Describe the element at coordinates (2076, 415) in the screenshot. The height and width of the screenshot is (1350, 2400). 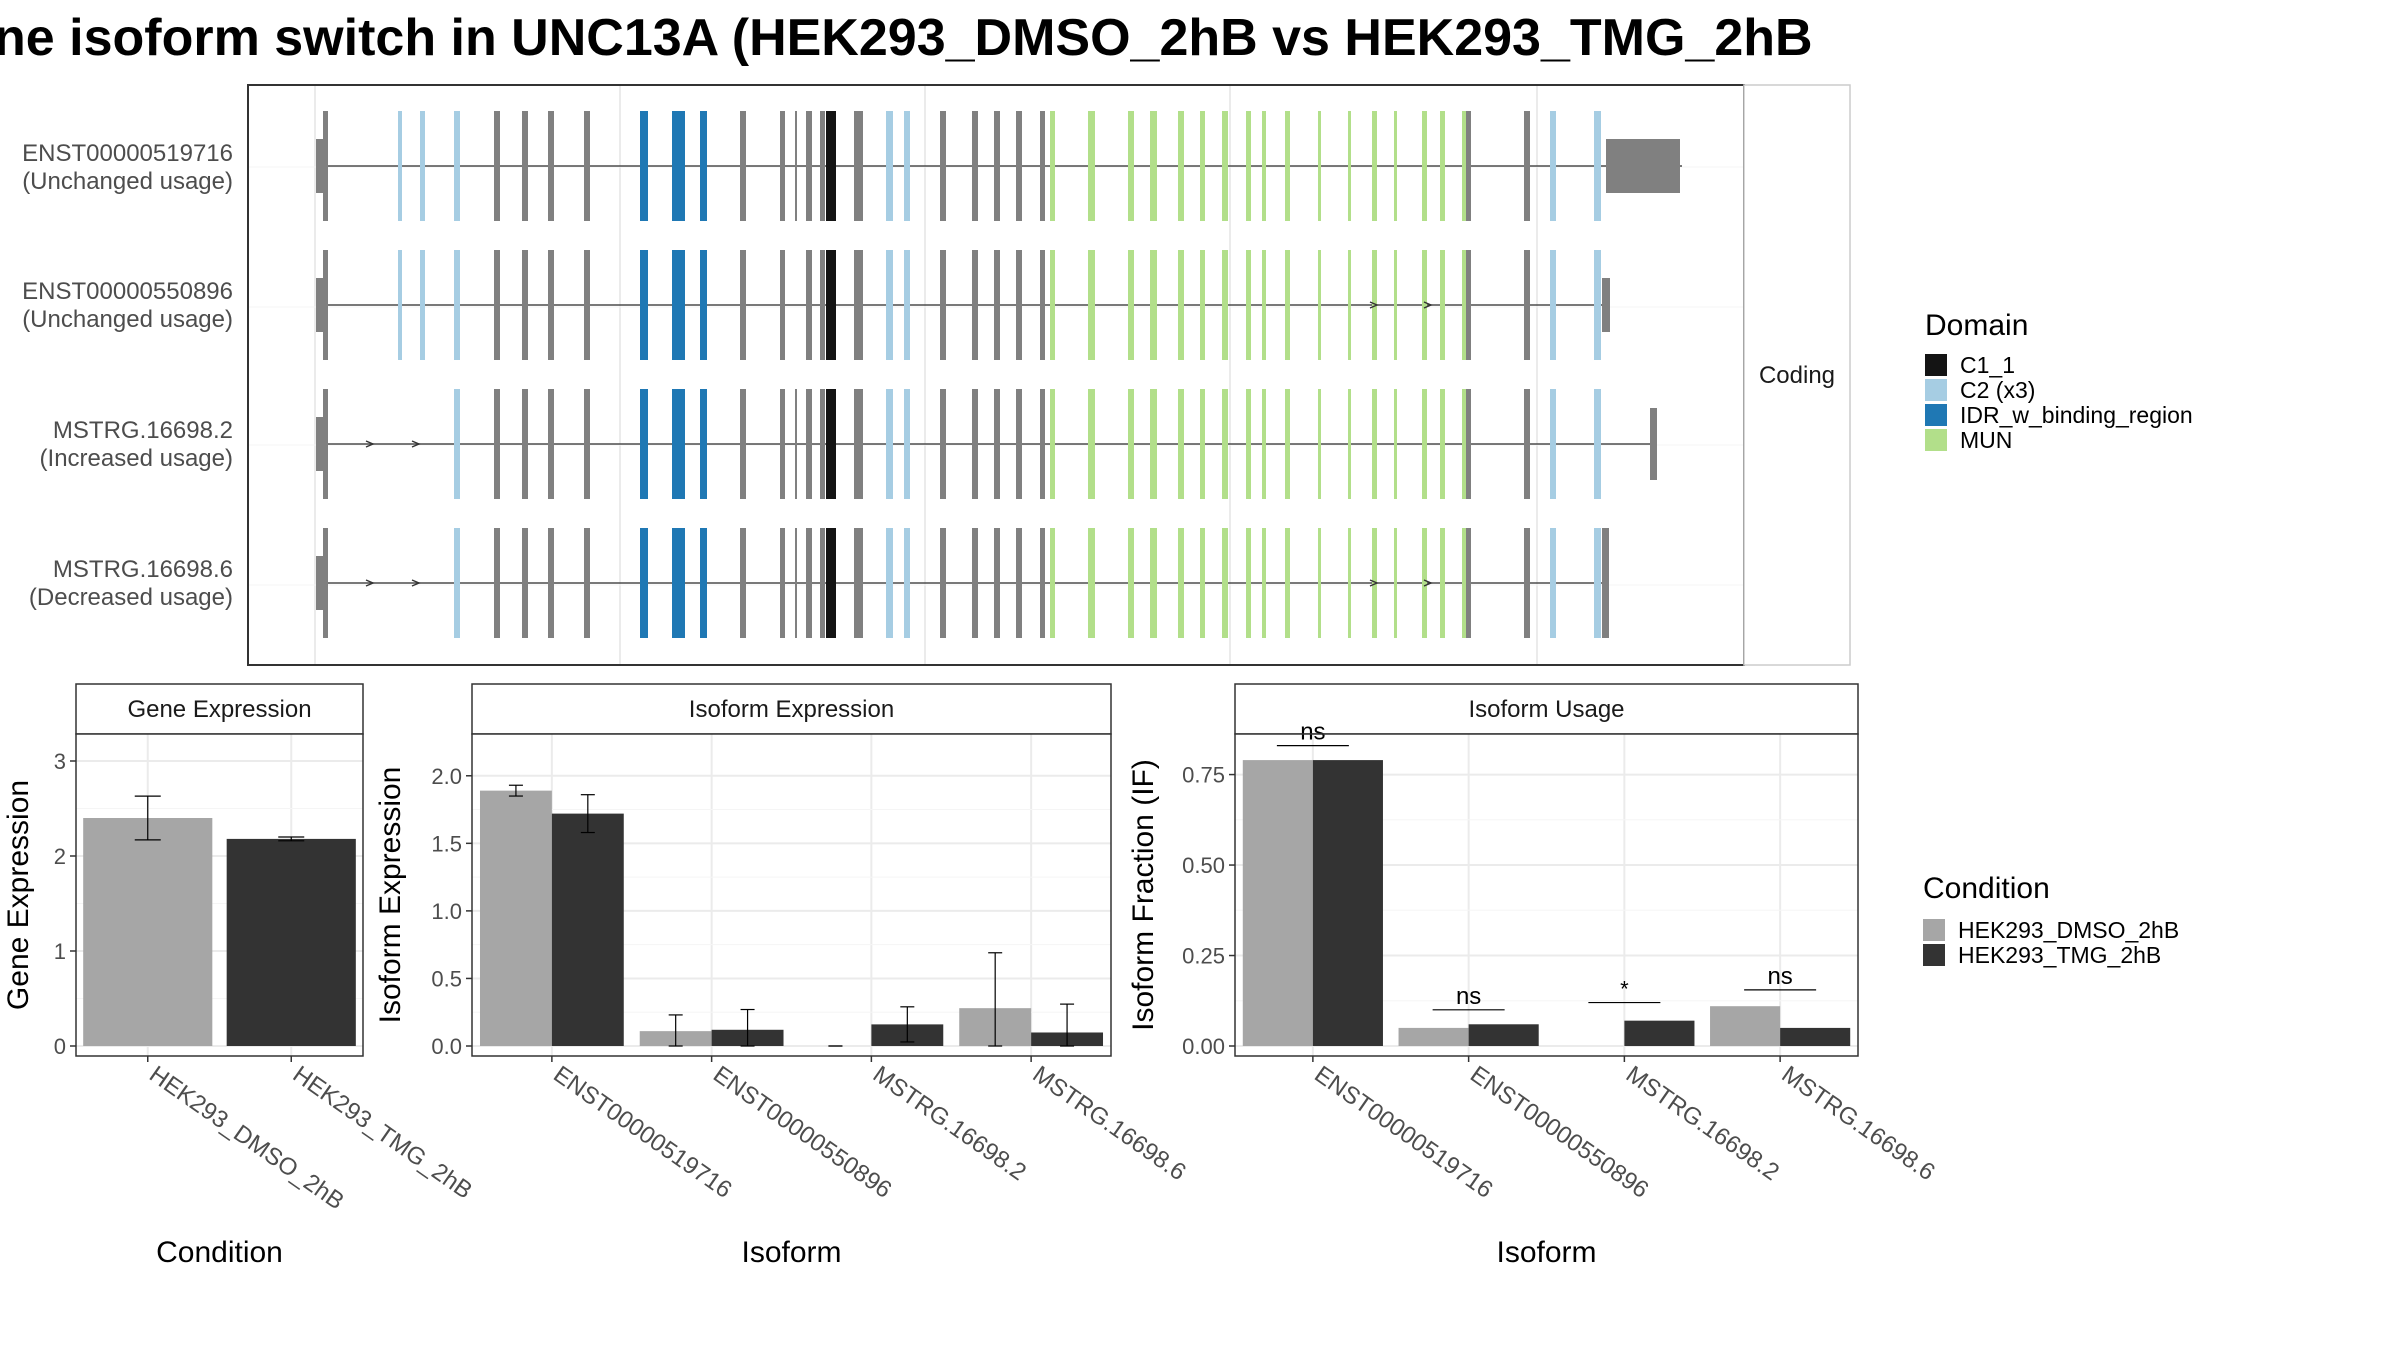
I see `legend-label-idr: IDR_w_binding_region` at that location.